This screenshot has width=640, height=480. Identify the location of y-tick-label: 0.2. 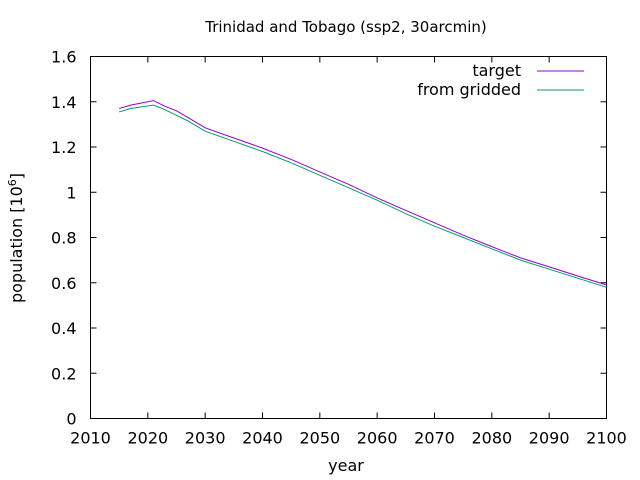
(63, 373).